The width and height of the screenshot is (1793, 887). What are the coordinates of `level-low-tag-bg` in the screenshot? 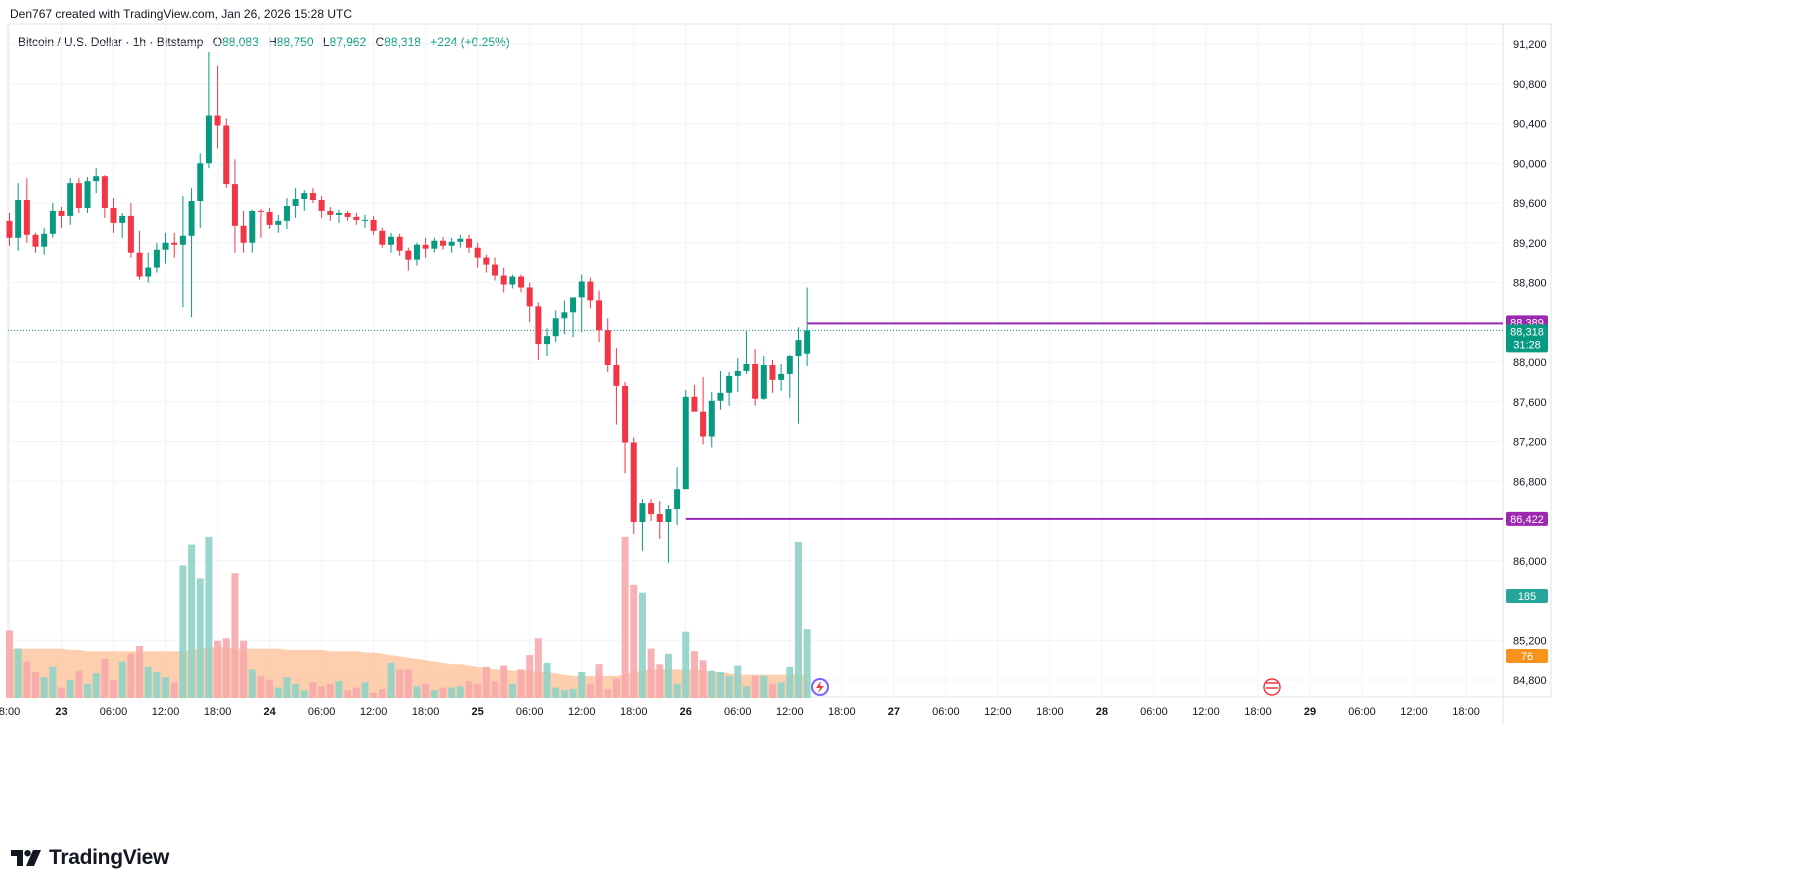 It's located at (1527, 518).